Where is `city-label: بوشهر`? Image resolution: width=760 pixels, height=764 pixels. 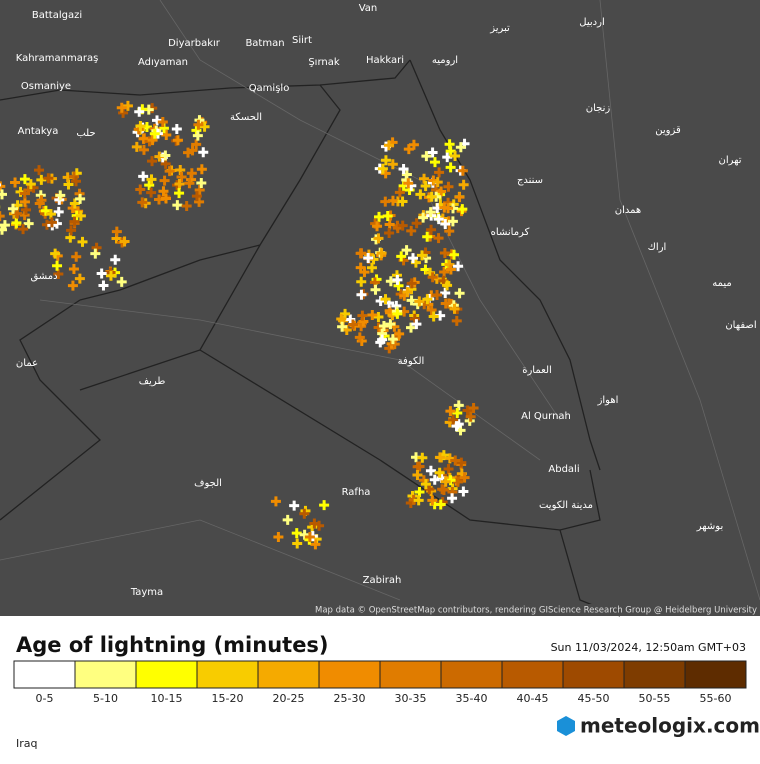
city-label: بوشهر is located at coordinates (709, 526).